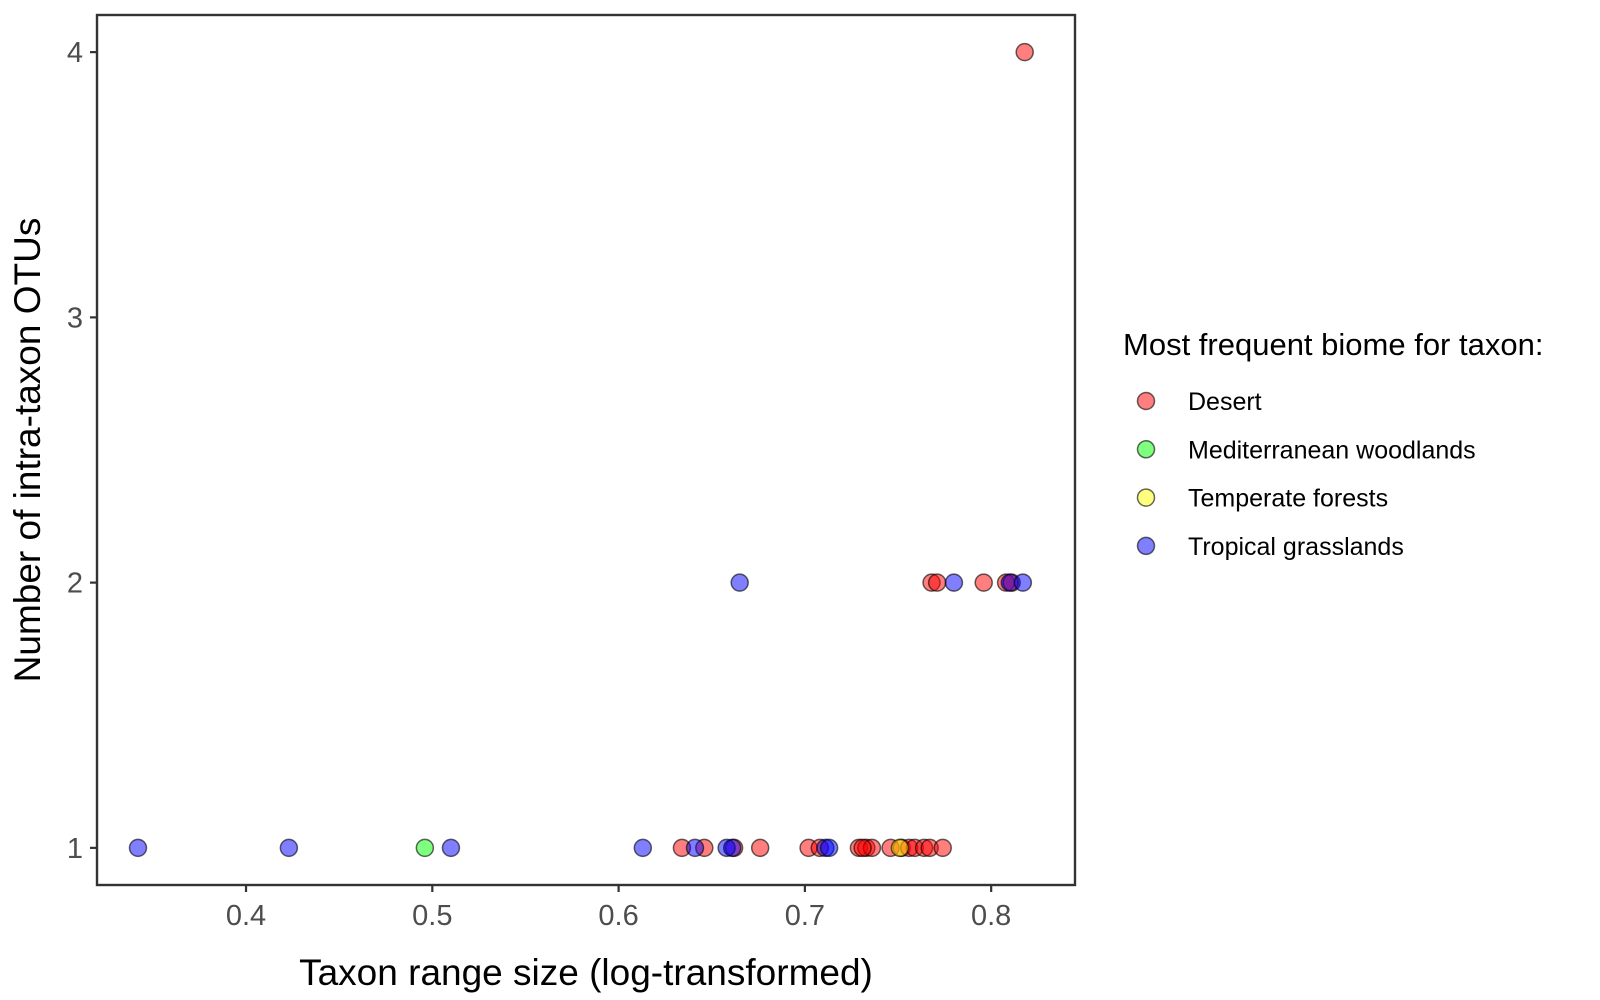 The height and width of the screenshot is (1000, 1600). What do you see at coordinates (586, 972) in the screenshot?
I see `x-axis-title: Taxon range size (log-transformed)` at bounding box center [586, 972].